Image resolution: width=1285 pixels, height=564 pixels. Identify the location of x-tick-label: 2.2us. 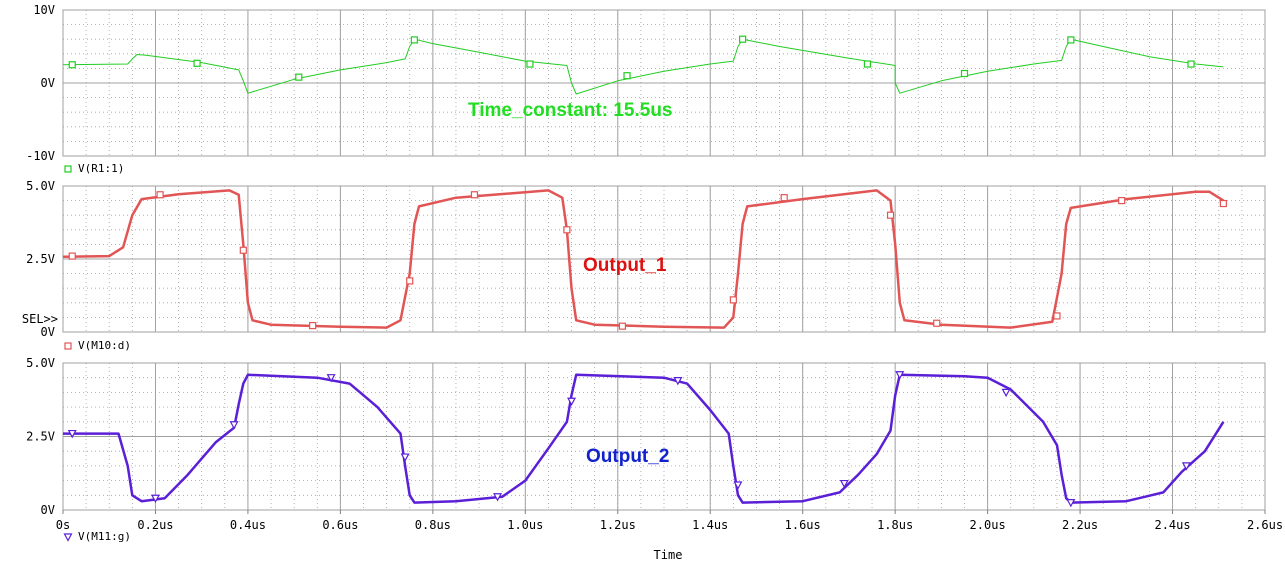
(1080, 525).